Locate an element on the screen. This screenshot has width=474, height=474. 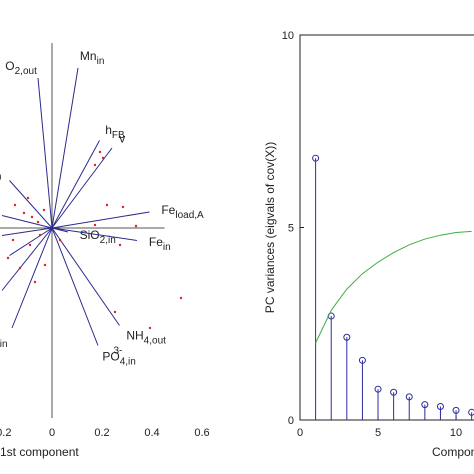
vector-label: hFB is located at coordinates (115, 132).